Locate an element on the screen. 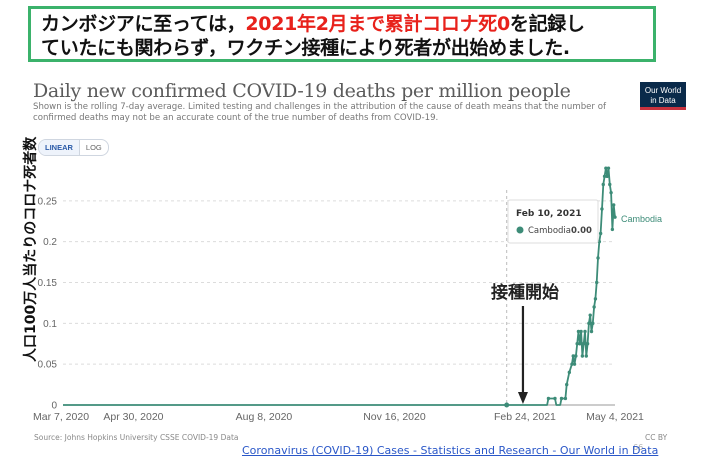 The height and width of the screenshot is (474, 701). scale-toggle: LINEAR LOG is located at coordinates (73, 147).